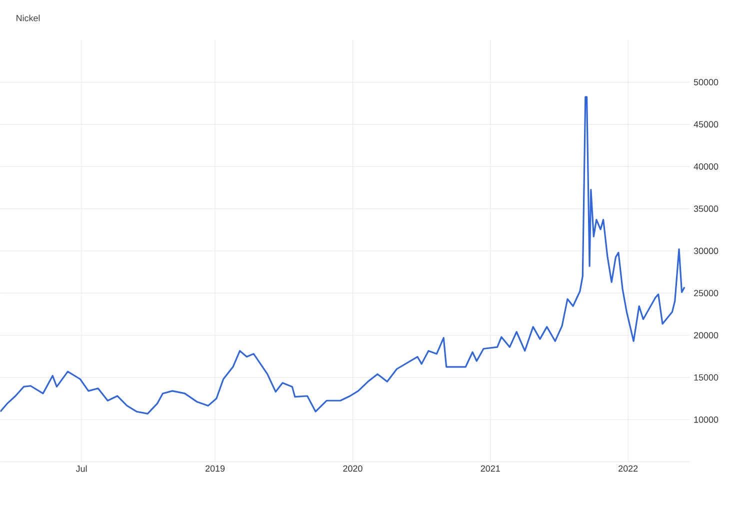 The image size is (750, 520). Describe the element at coordinates (706, 419) in the screenshot. I see `y-tick-label: 10000` at that location.